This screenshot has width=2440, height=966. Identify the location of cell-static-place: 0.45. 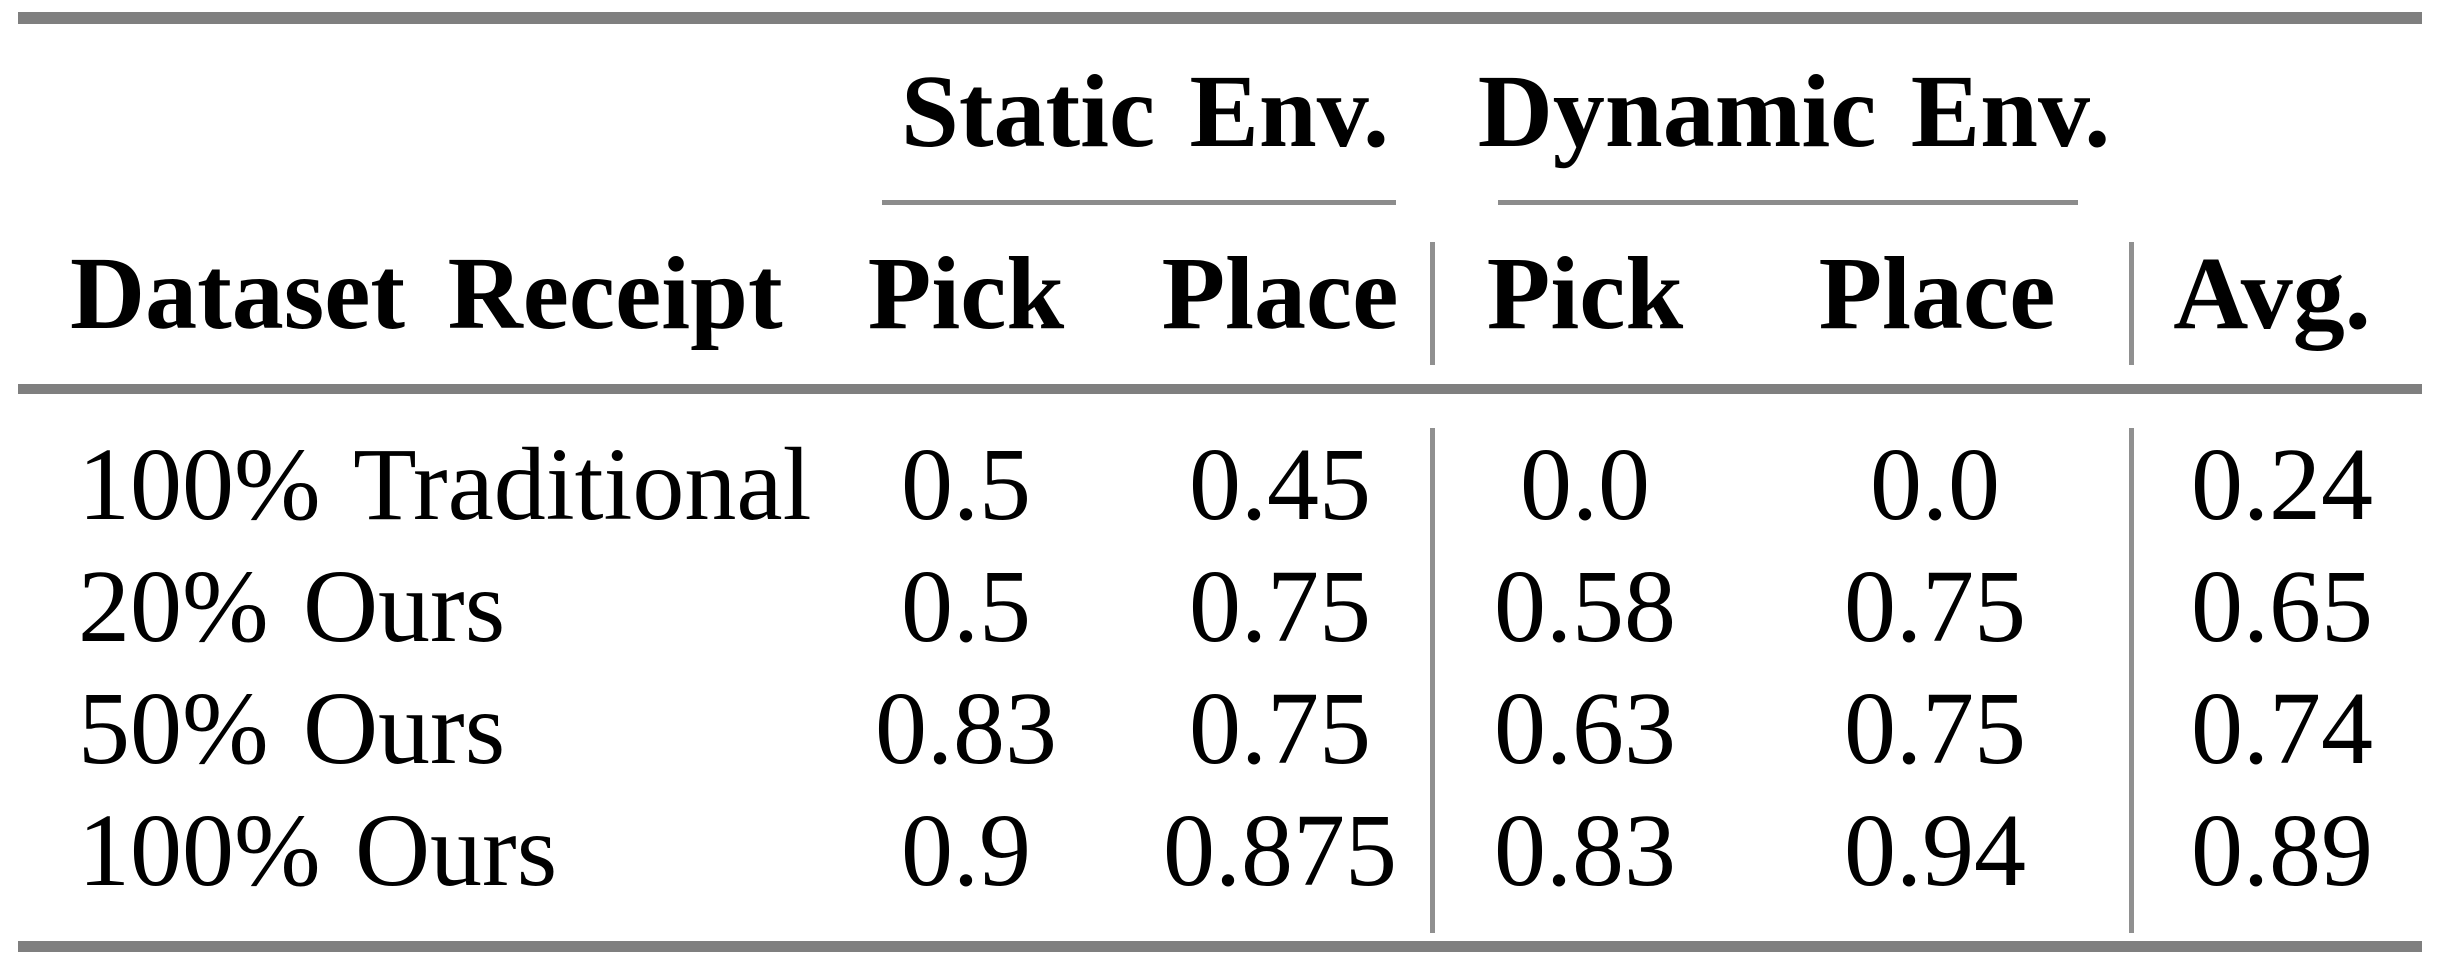
(1280, 484).